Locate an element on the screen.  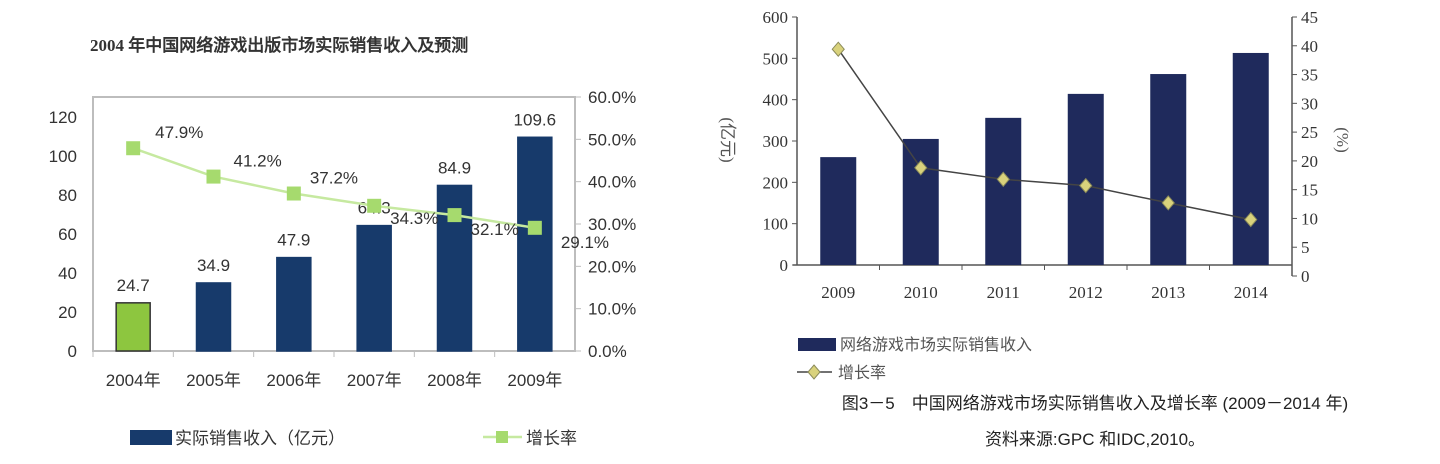
y2-tick-label: 30.0% is located at coordinates (612, 224).